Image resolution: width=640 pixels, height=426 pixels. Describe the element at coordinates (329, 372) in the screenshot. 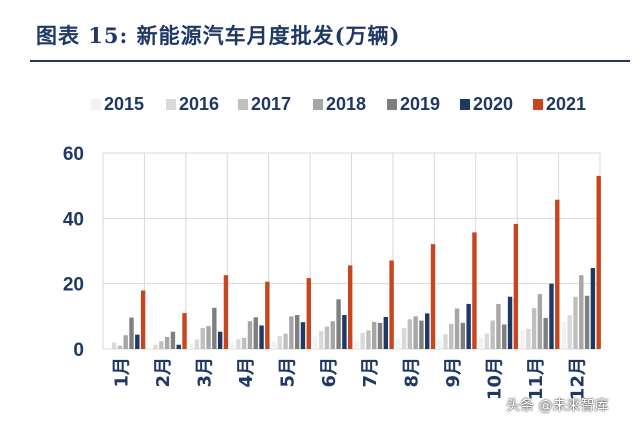

I see `x-tick-label: 6月` at that location.